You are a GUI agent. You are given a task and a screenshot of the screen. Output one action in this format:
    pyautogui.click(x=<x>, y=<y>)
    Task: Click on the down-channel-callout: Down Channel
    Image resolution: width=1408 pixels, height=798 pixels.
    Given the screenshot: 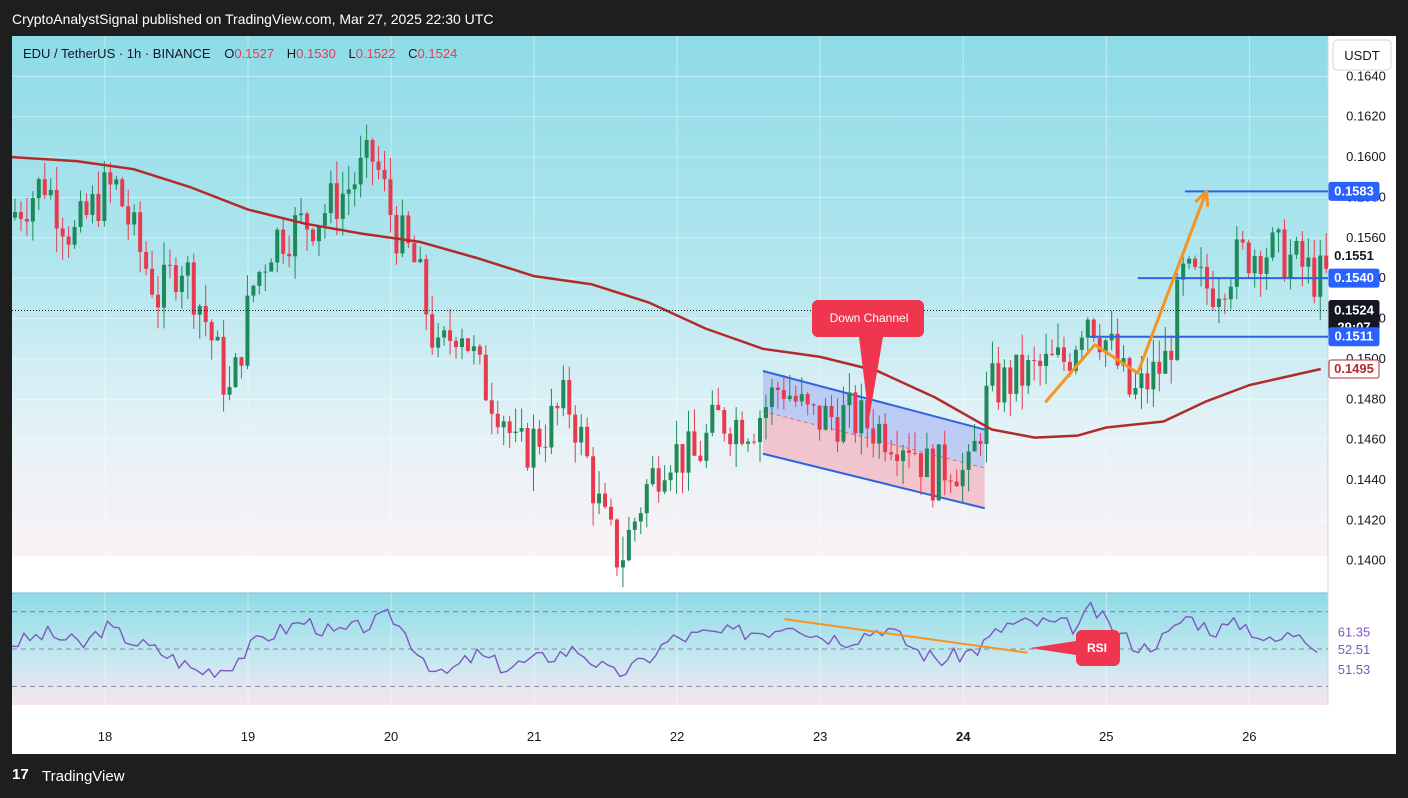 What is the action you would take?
    pyautogui.click(x=868, y=359)
    